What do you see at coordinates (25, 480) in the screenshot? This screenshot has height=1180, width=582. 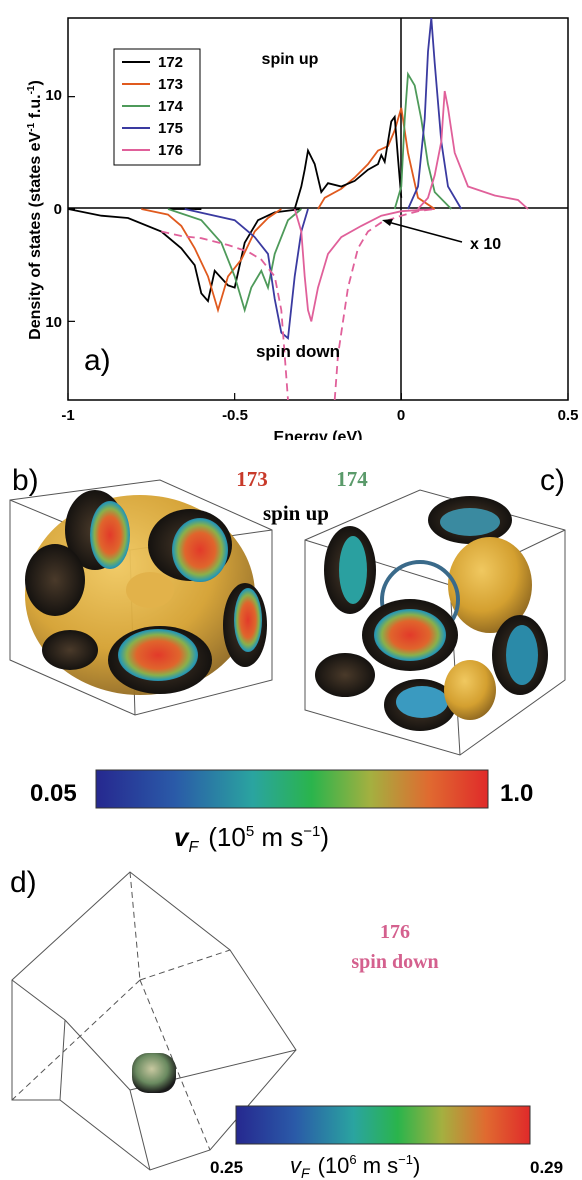 I see `panel-b-label: b)` at bounding box center [25, 480].